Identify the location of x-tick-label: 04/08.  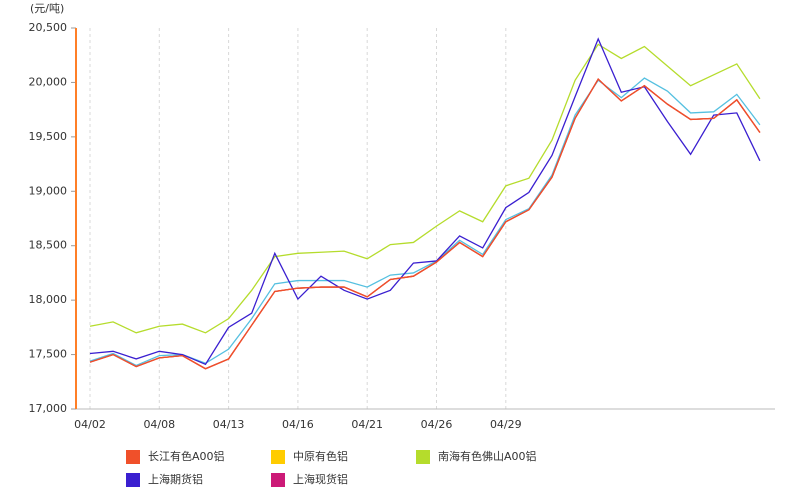
(159, 424).